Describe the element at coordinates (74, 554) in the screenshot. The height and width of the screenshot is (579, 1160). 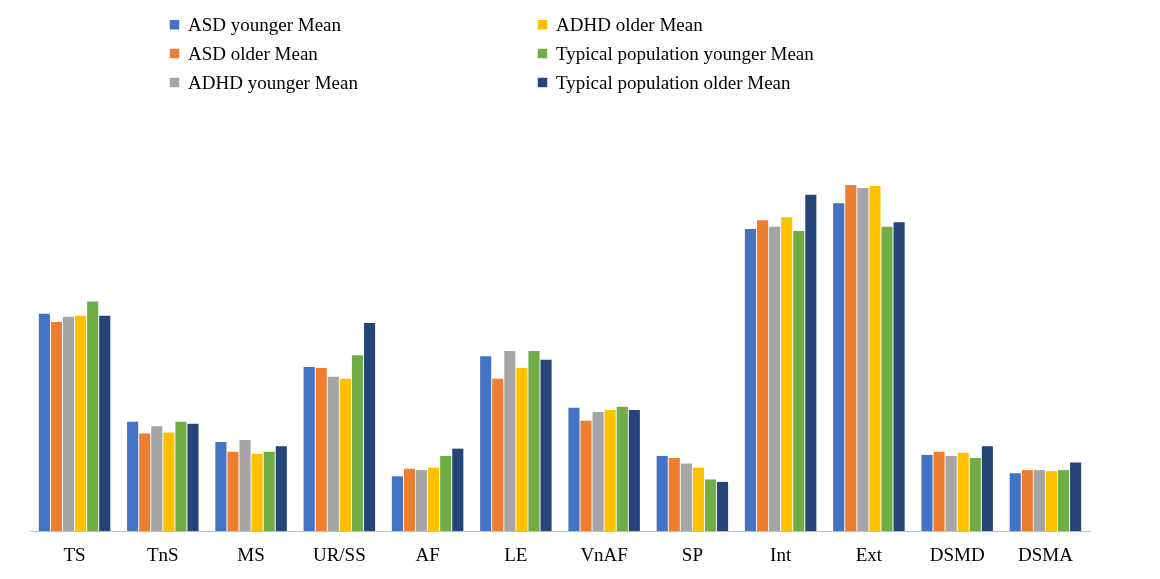
I see `x-tick-label: TS` at that location.